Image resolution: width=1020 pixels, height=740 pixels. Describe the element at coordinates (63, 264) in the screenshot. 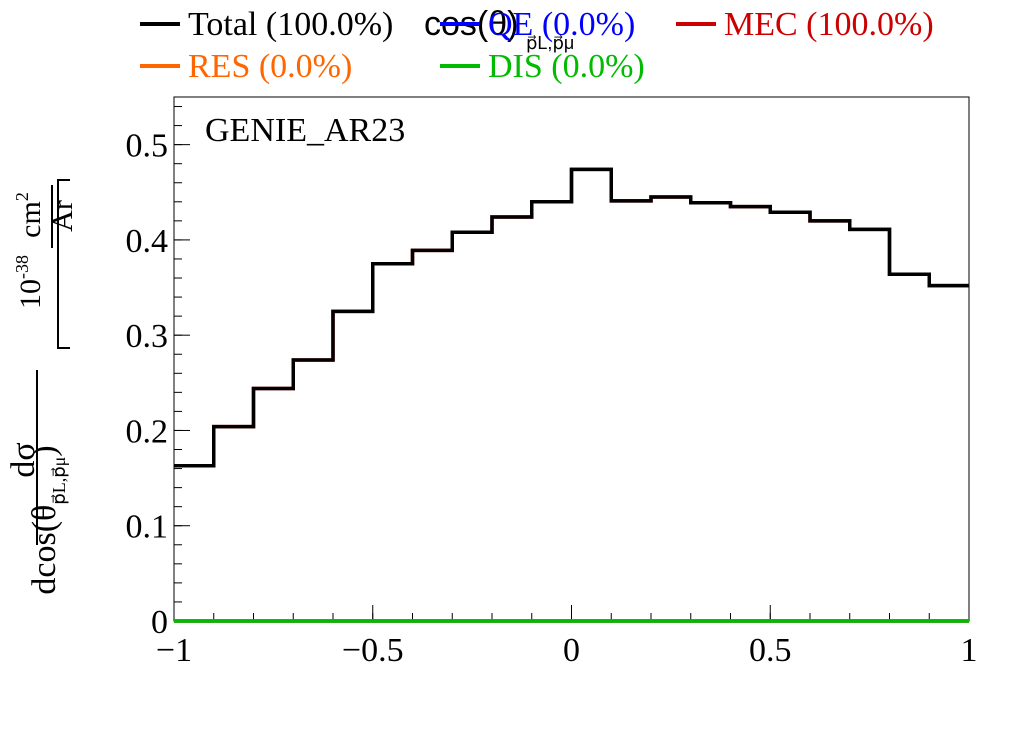

I see `ylabel-bracket` at that location.